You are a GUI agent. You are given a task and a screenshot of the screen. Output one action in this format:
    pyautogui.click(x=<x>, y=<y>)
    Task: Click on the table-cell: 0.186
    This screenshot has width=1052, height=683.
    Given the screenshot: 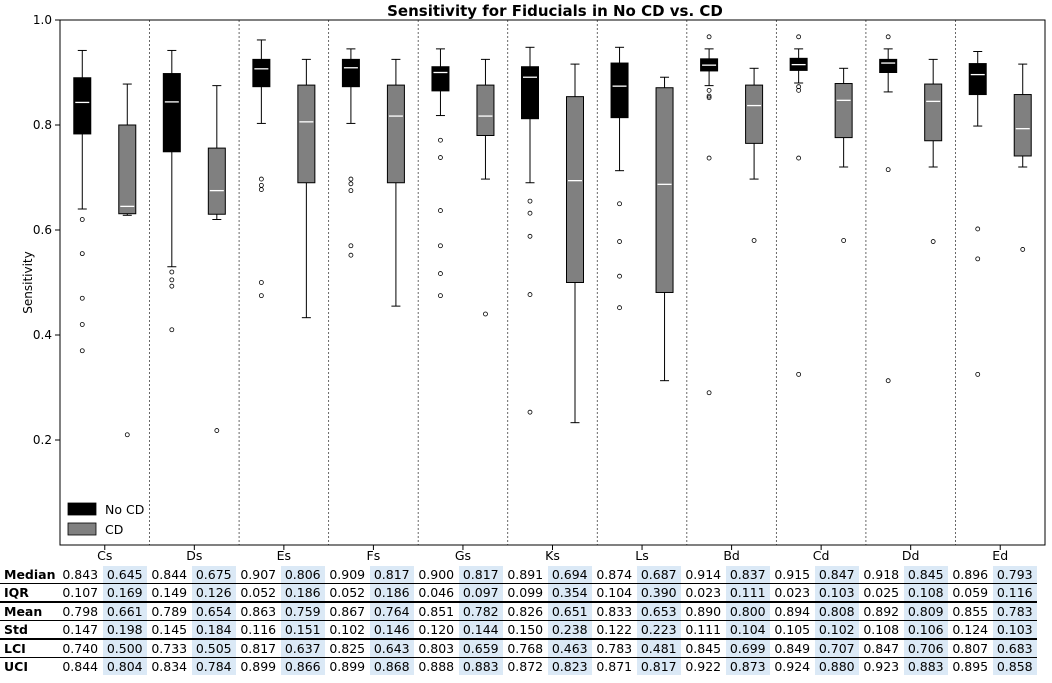 What is the action you would take?
    pyautogui.click(x=391, y=593)
    